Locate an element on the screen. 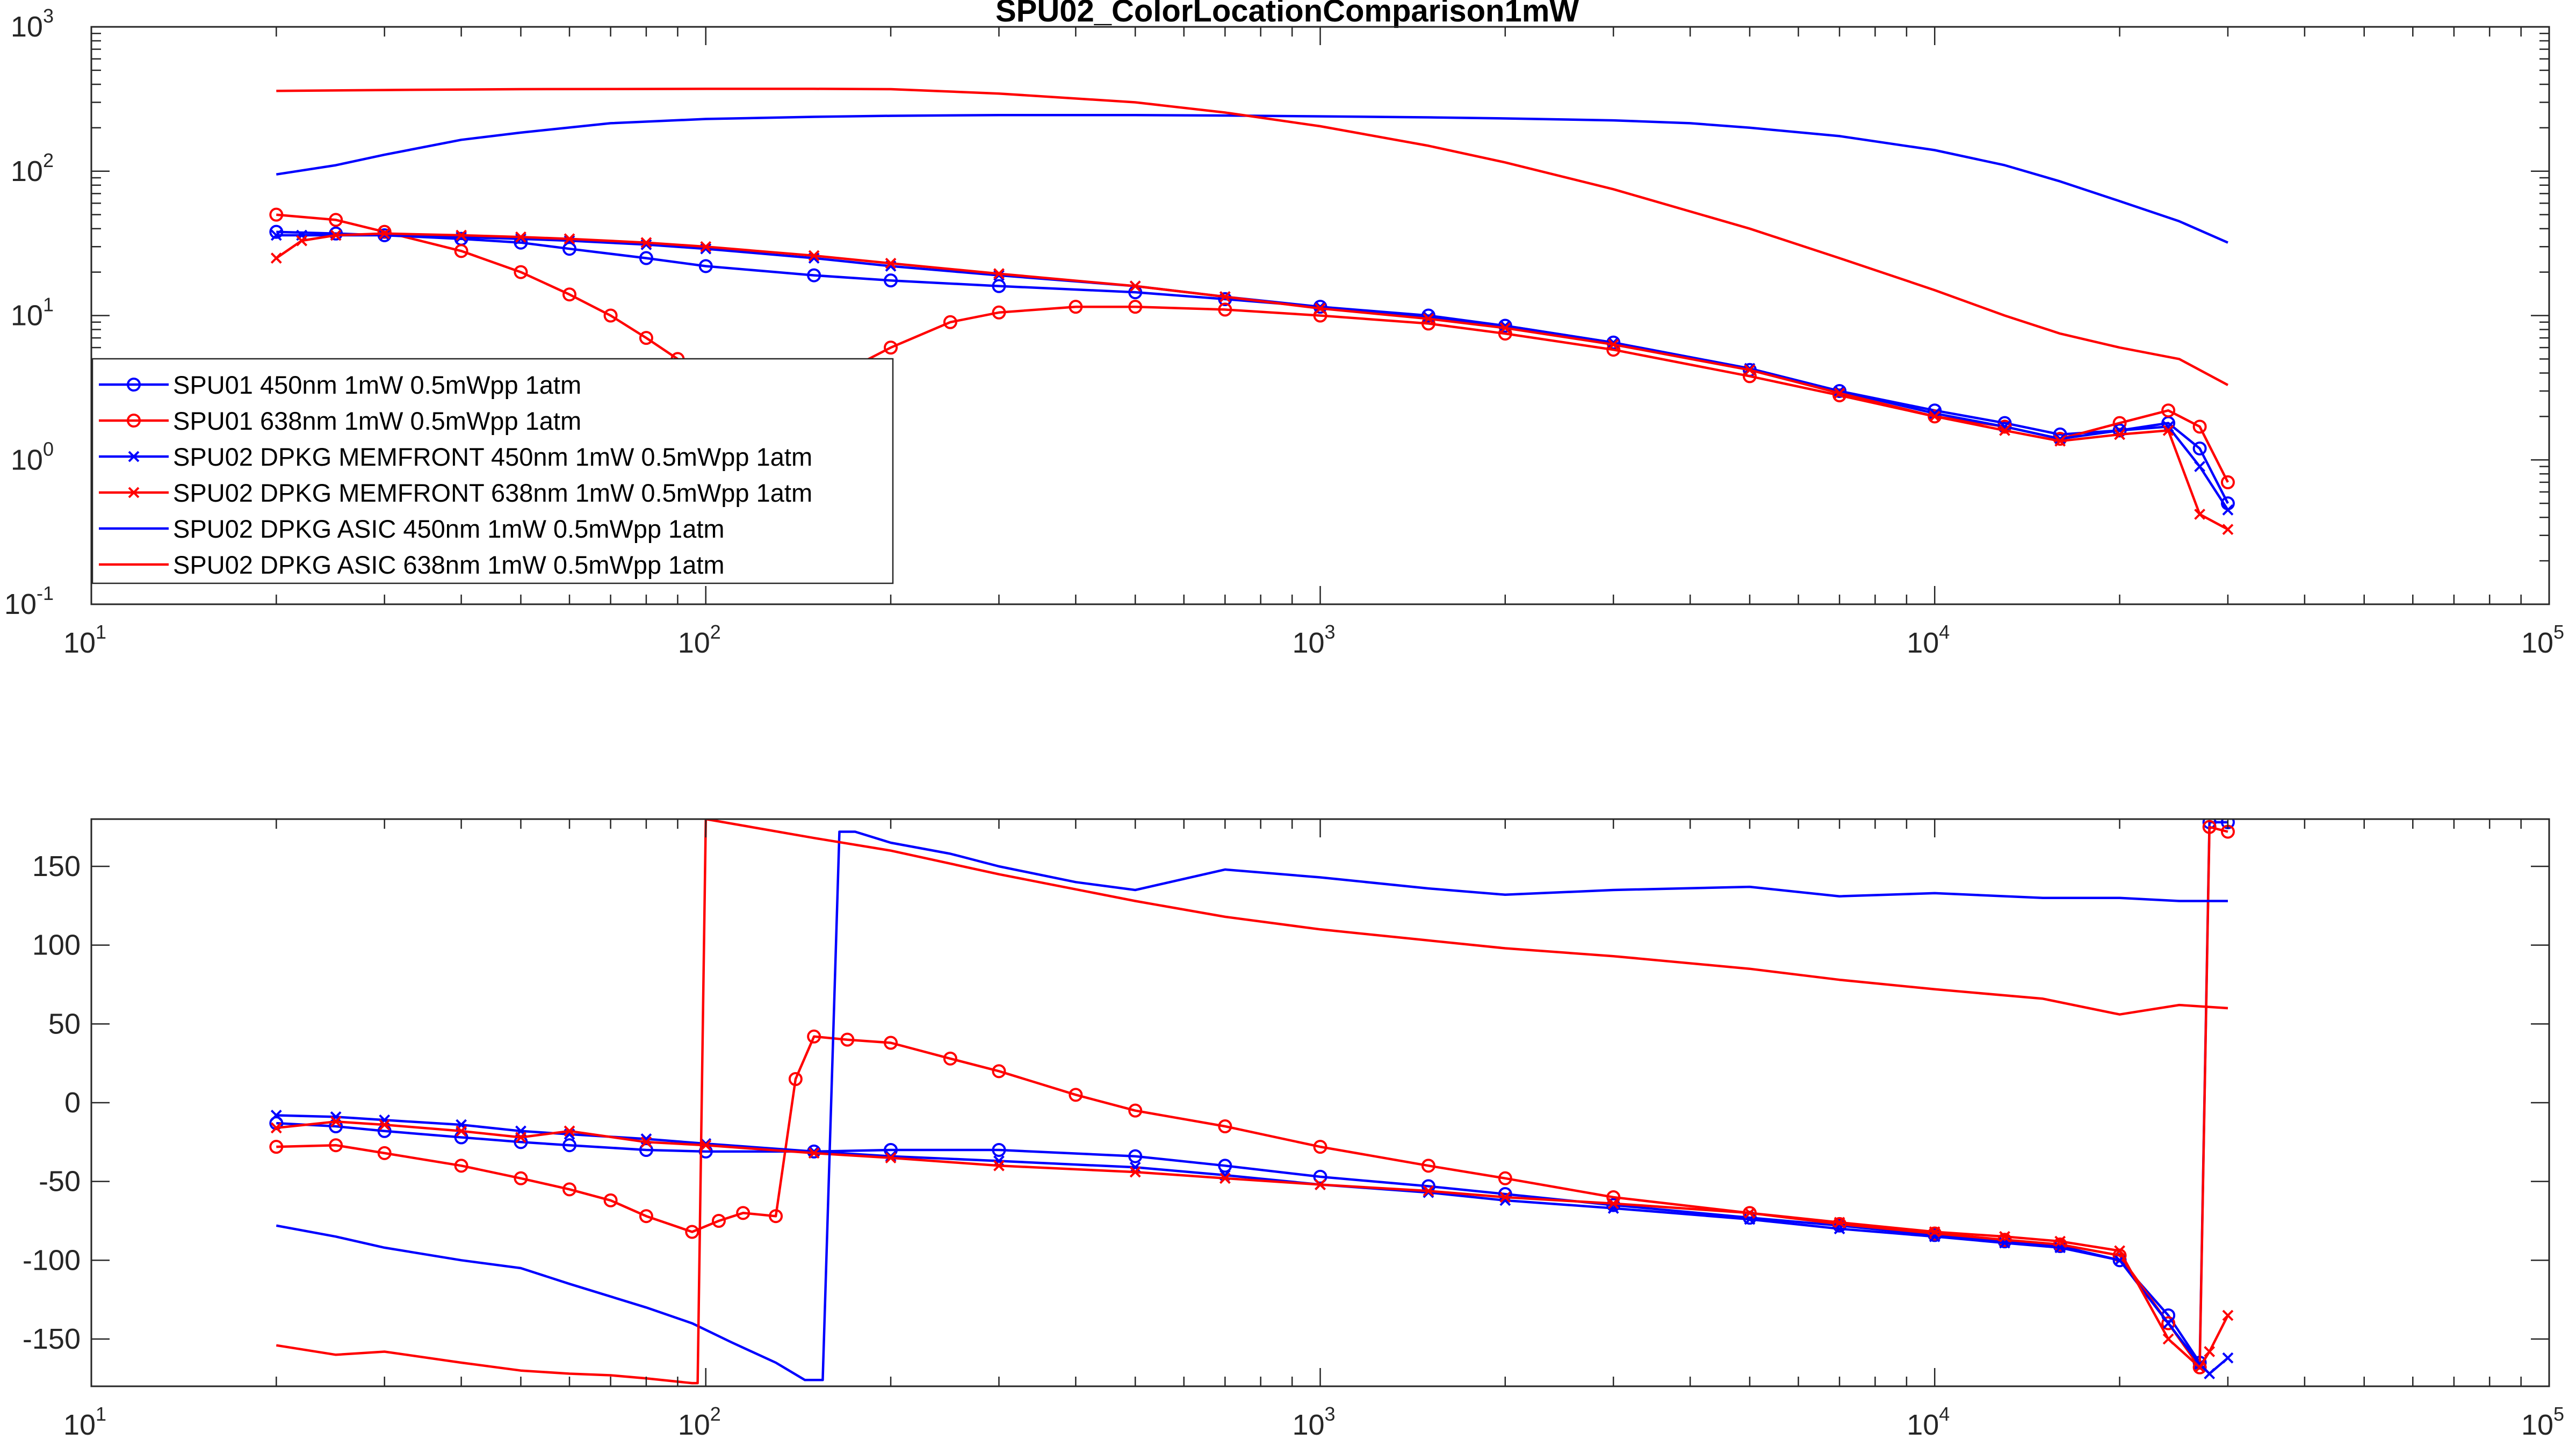 Image resolution: width=2576 pixels, height=1440 pixels. y-tick-label: 10² is located at coordinates (33, 168).